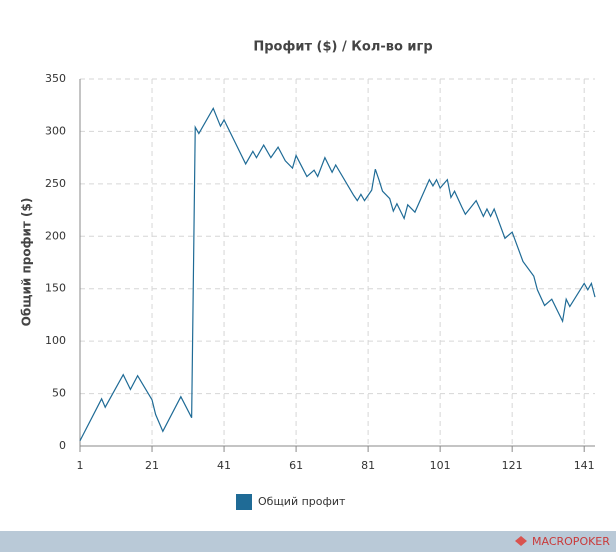 The height and width of the screenshot is (552, 616). I want to click on y-tick-label: 0, so click(62, 445).